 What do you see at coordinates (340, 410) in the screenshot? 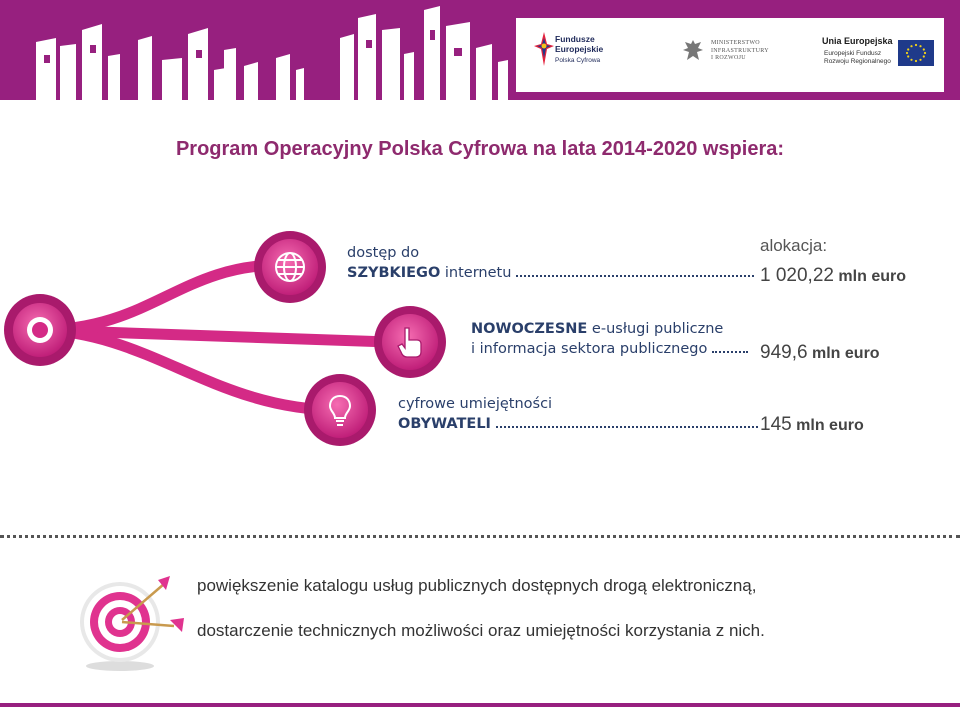
I see `lightbulb-icon` at bounding box center [340, 410].